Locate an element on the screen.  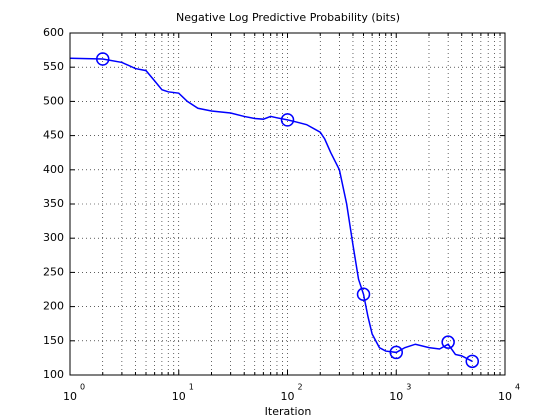
y-tick-label: 450 is located at coordinates (53, 135).